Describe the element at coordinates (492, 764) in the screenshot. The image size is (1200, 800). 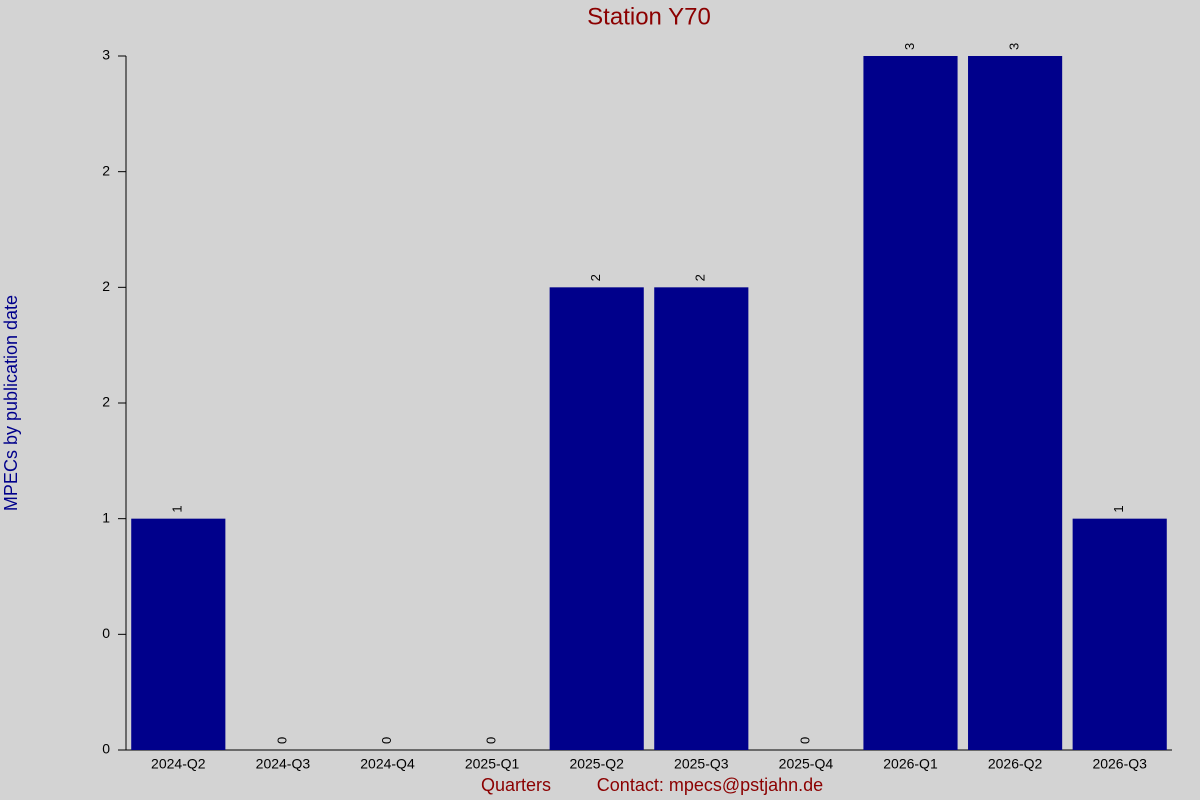
I see `x-tick-label: 2025-Q1` at that location.